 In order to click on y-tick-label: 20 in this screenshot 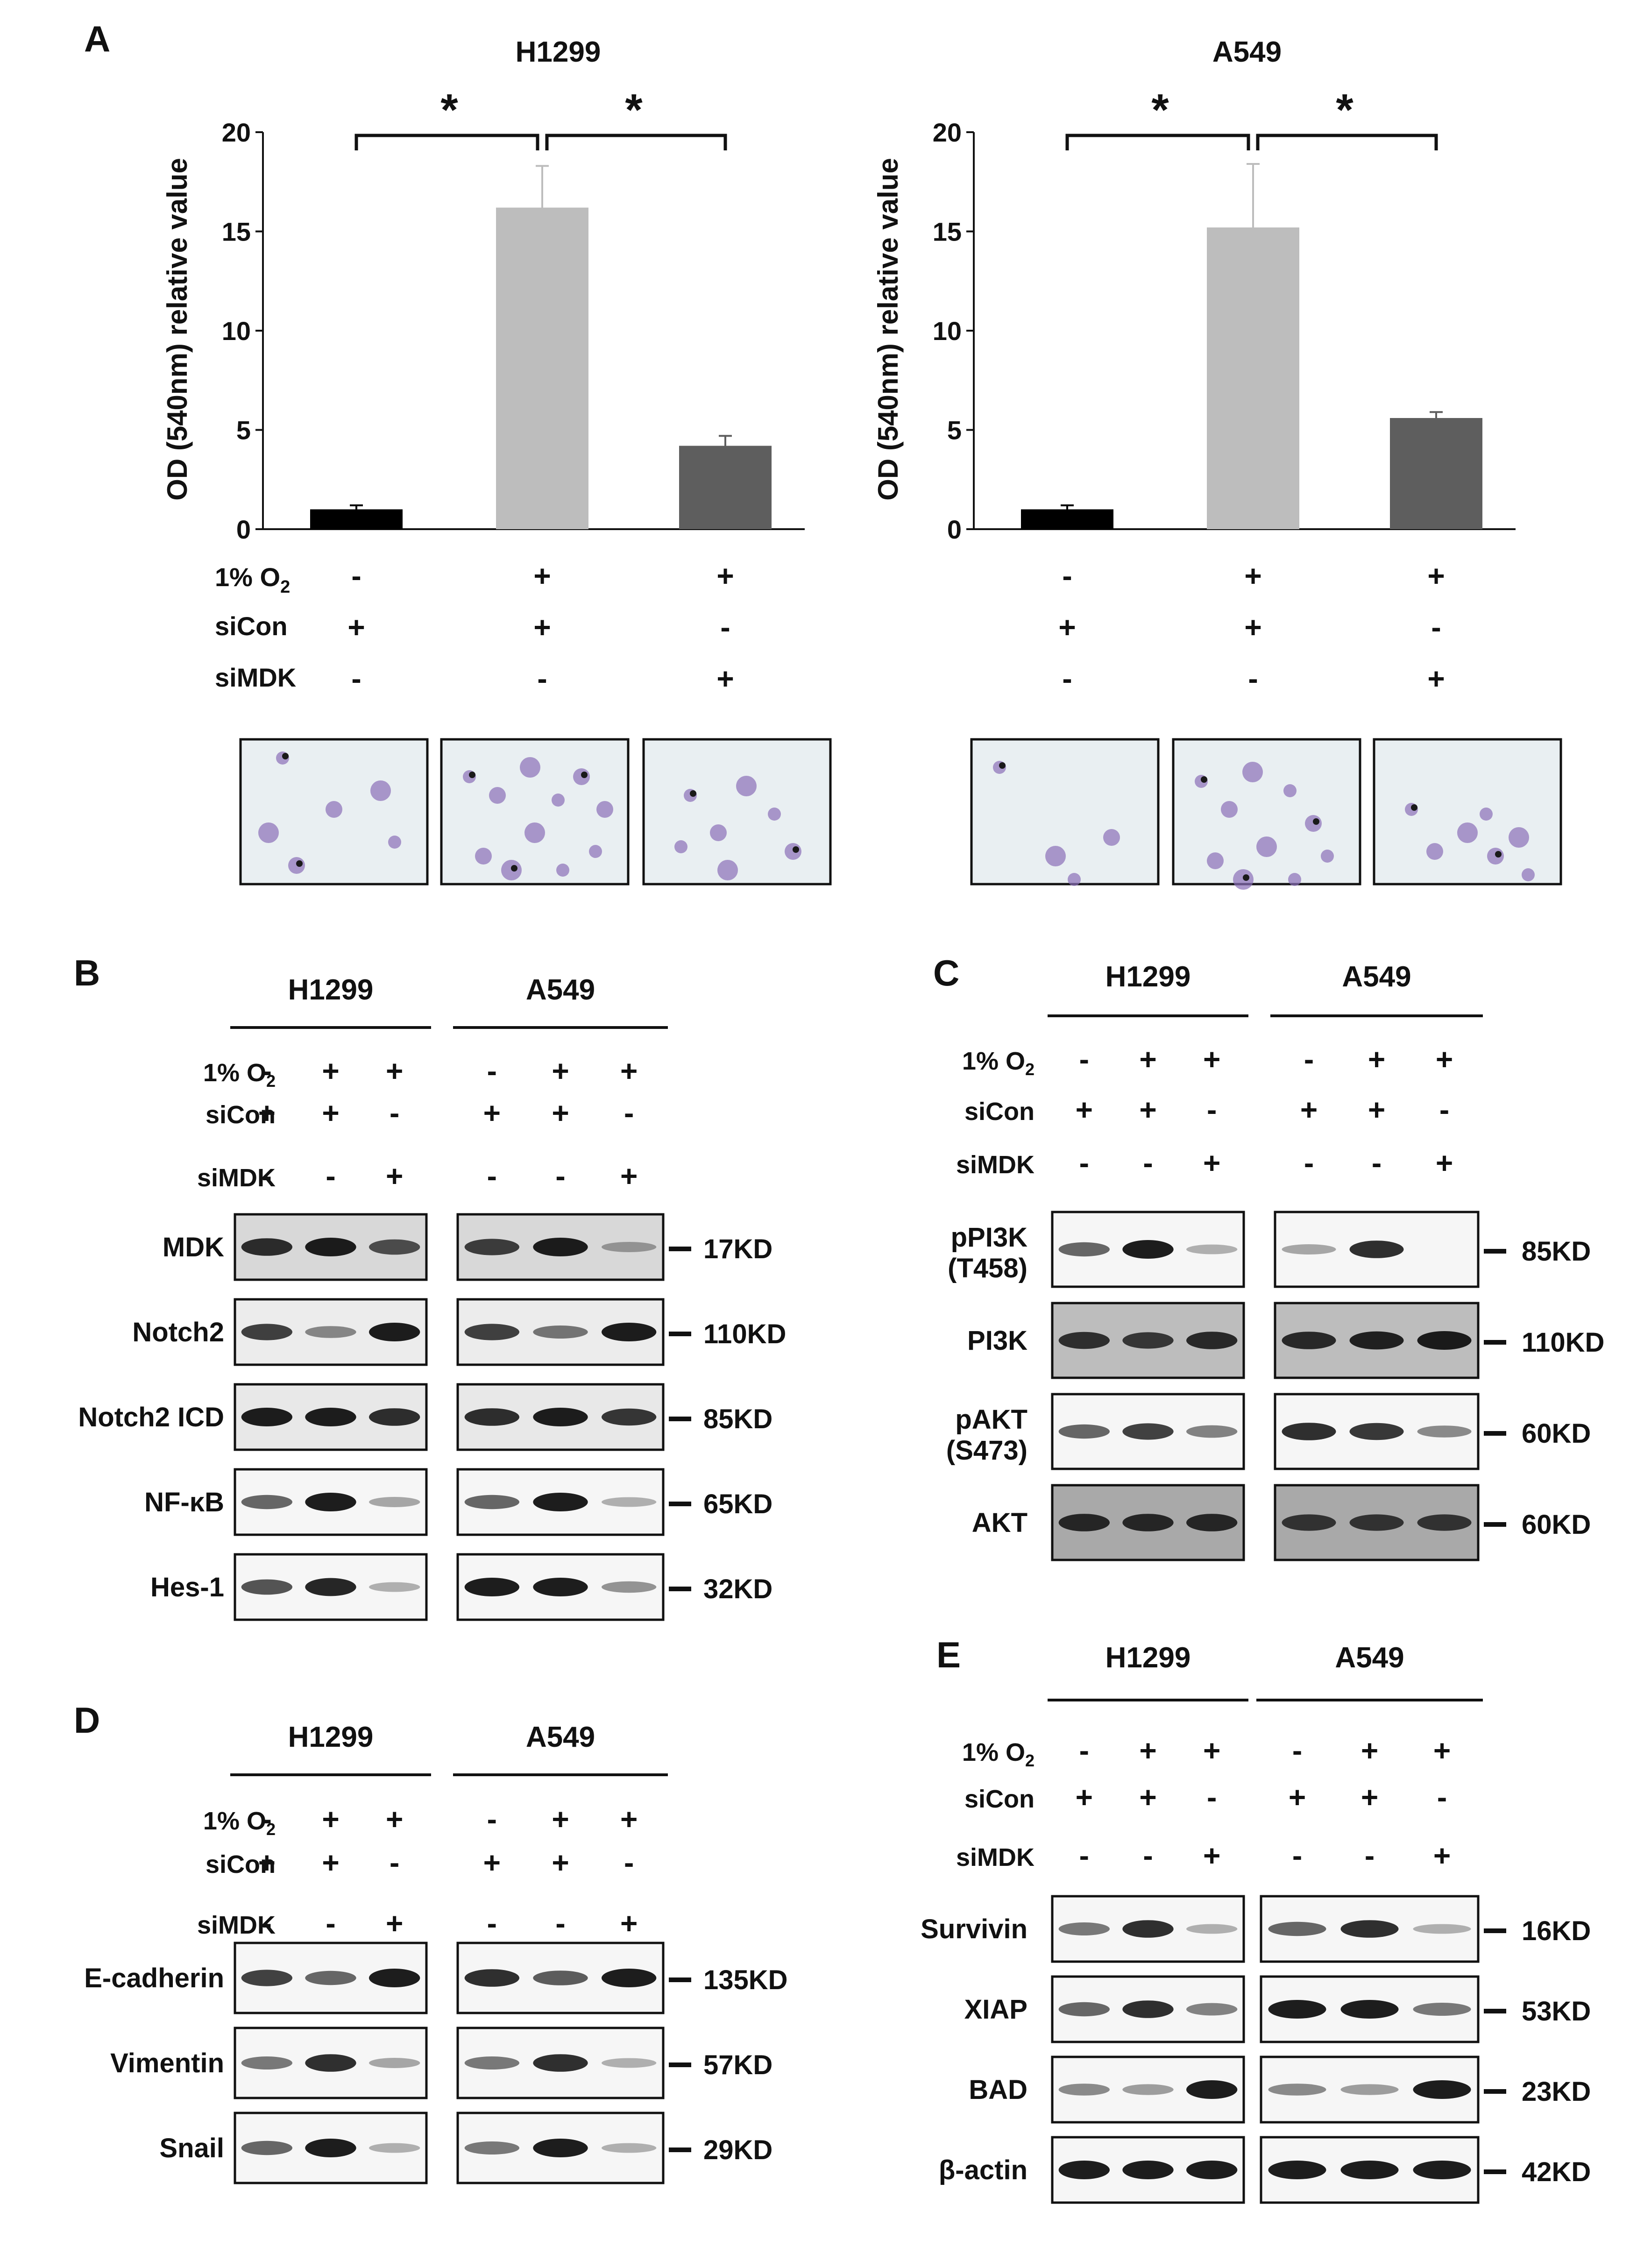, I will do `click(947, 132)`.